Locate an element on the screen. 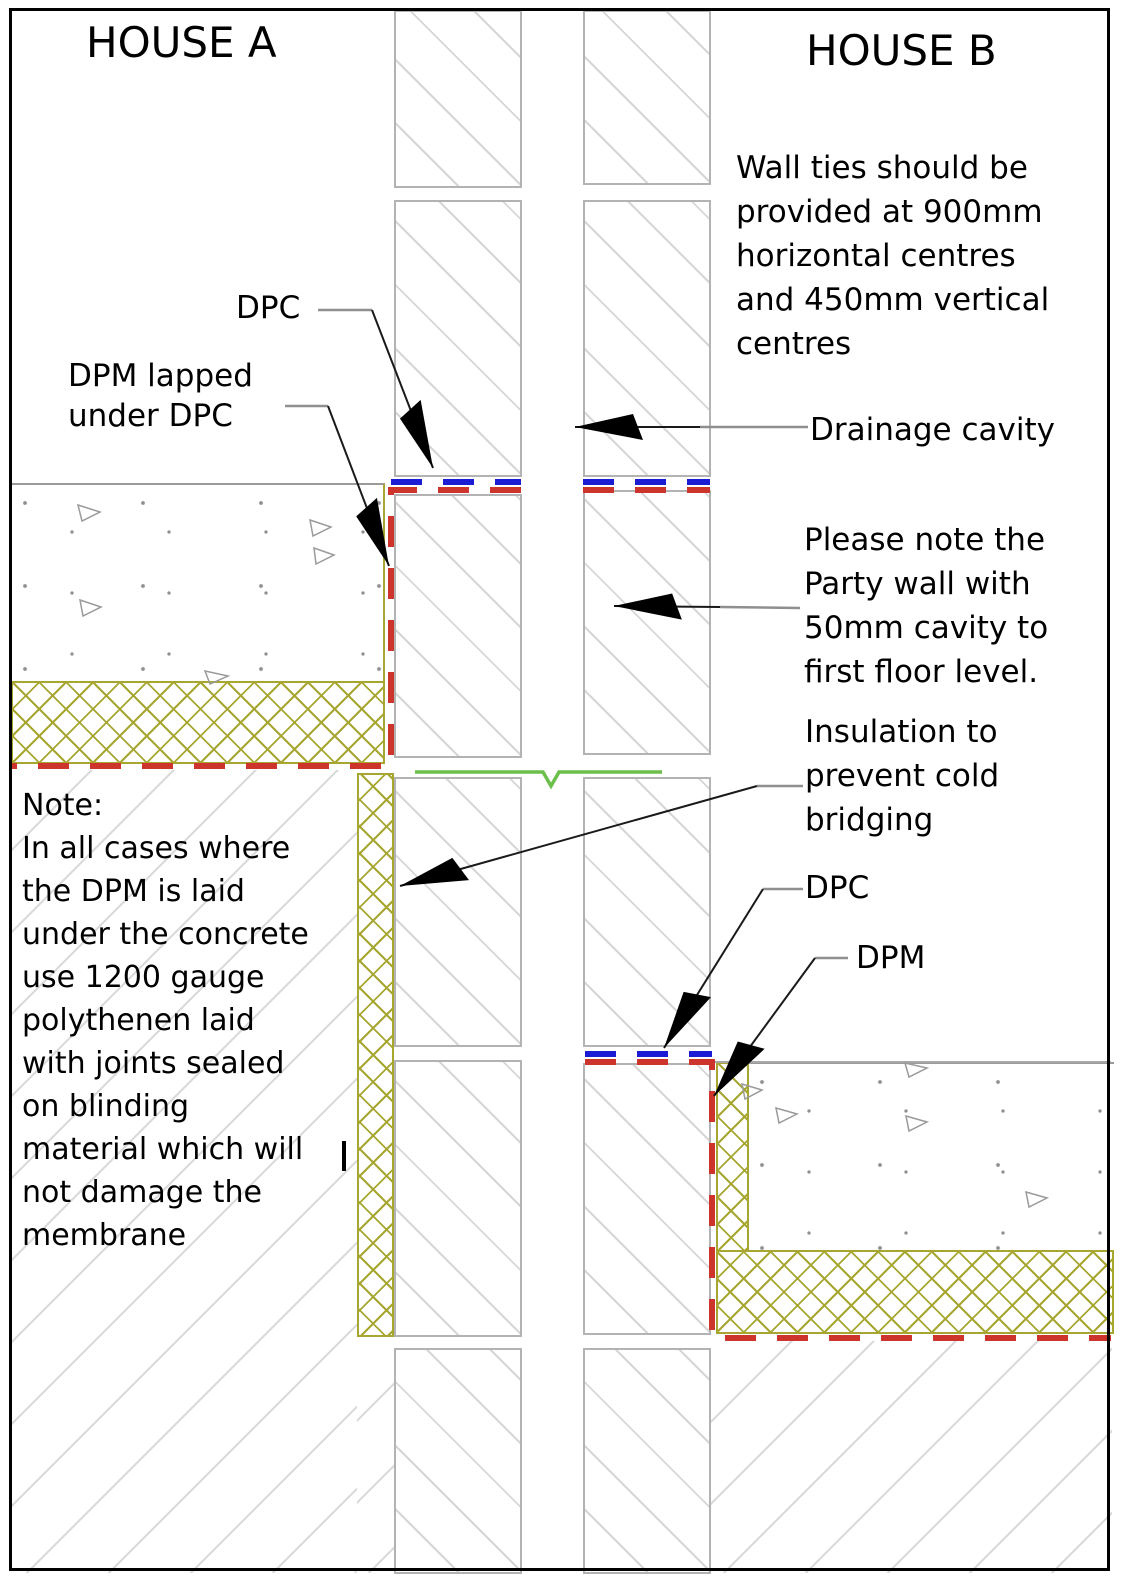 The height and width of the screenshot is (1586, 1126). wall-block-a5 is located at coordinates (458, 1198).